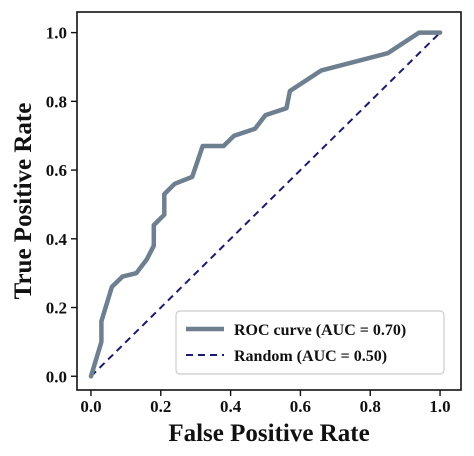  I want to click on x-tick-label: 0.8, so click(370, 406).